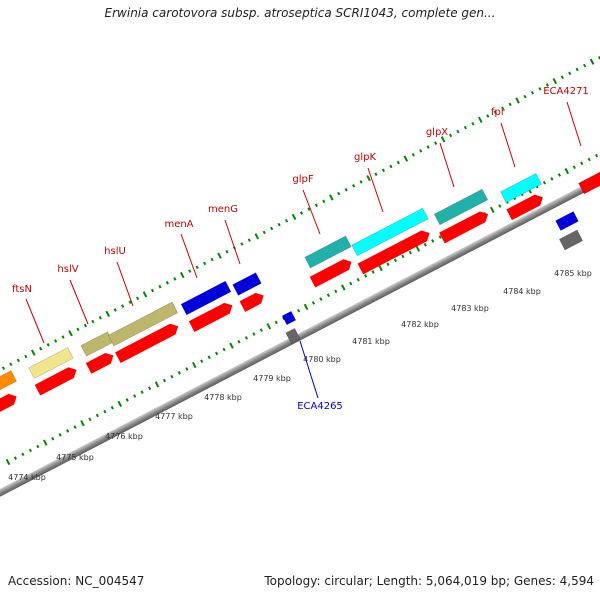 This screenshot has width=600, height=600. I want to click on gene-block-menA, so click(206, 298).